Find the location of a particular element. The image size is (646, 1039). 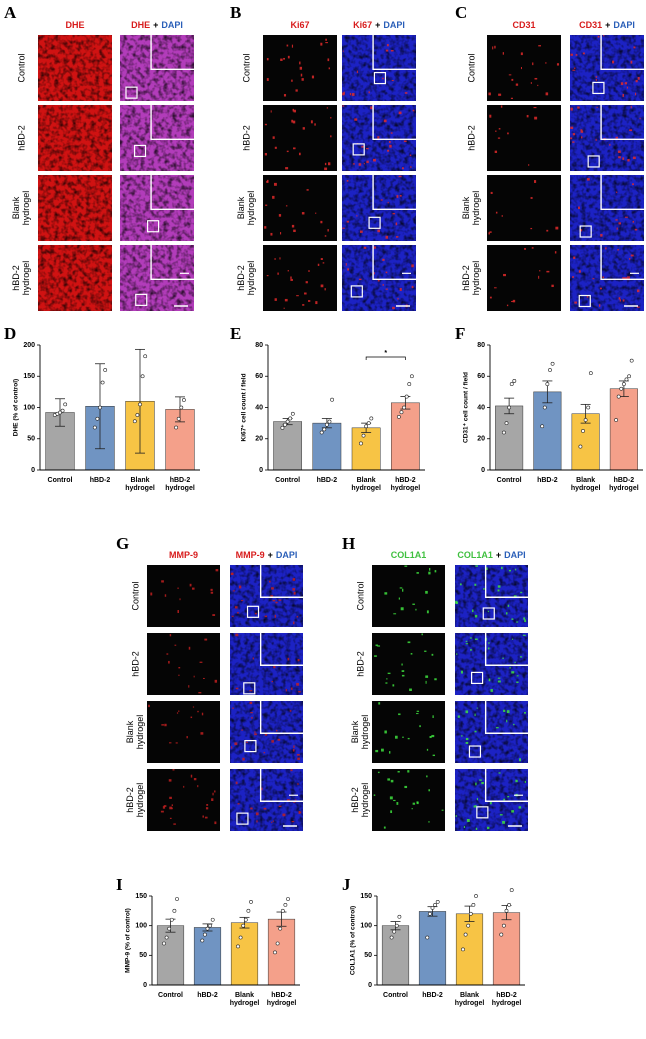

x-tick-label: Blank hydrogel is located at coordinates (470, 999).